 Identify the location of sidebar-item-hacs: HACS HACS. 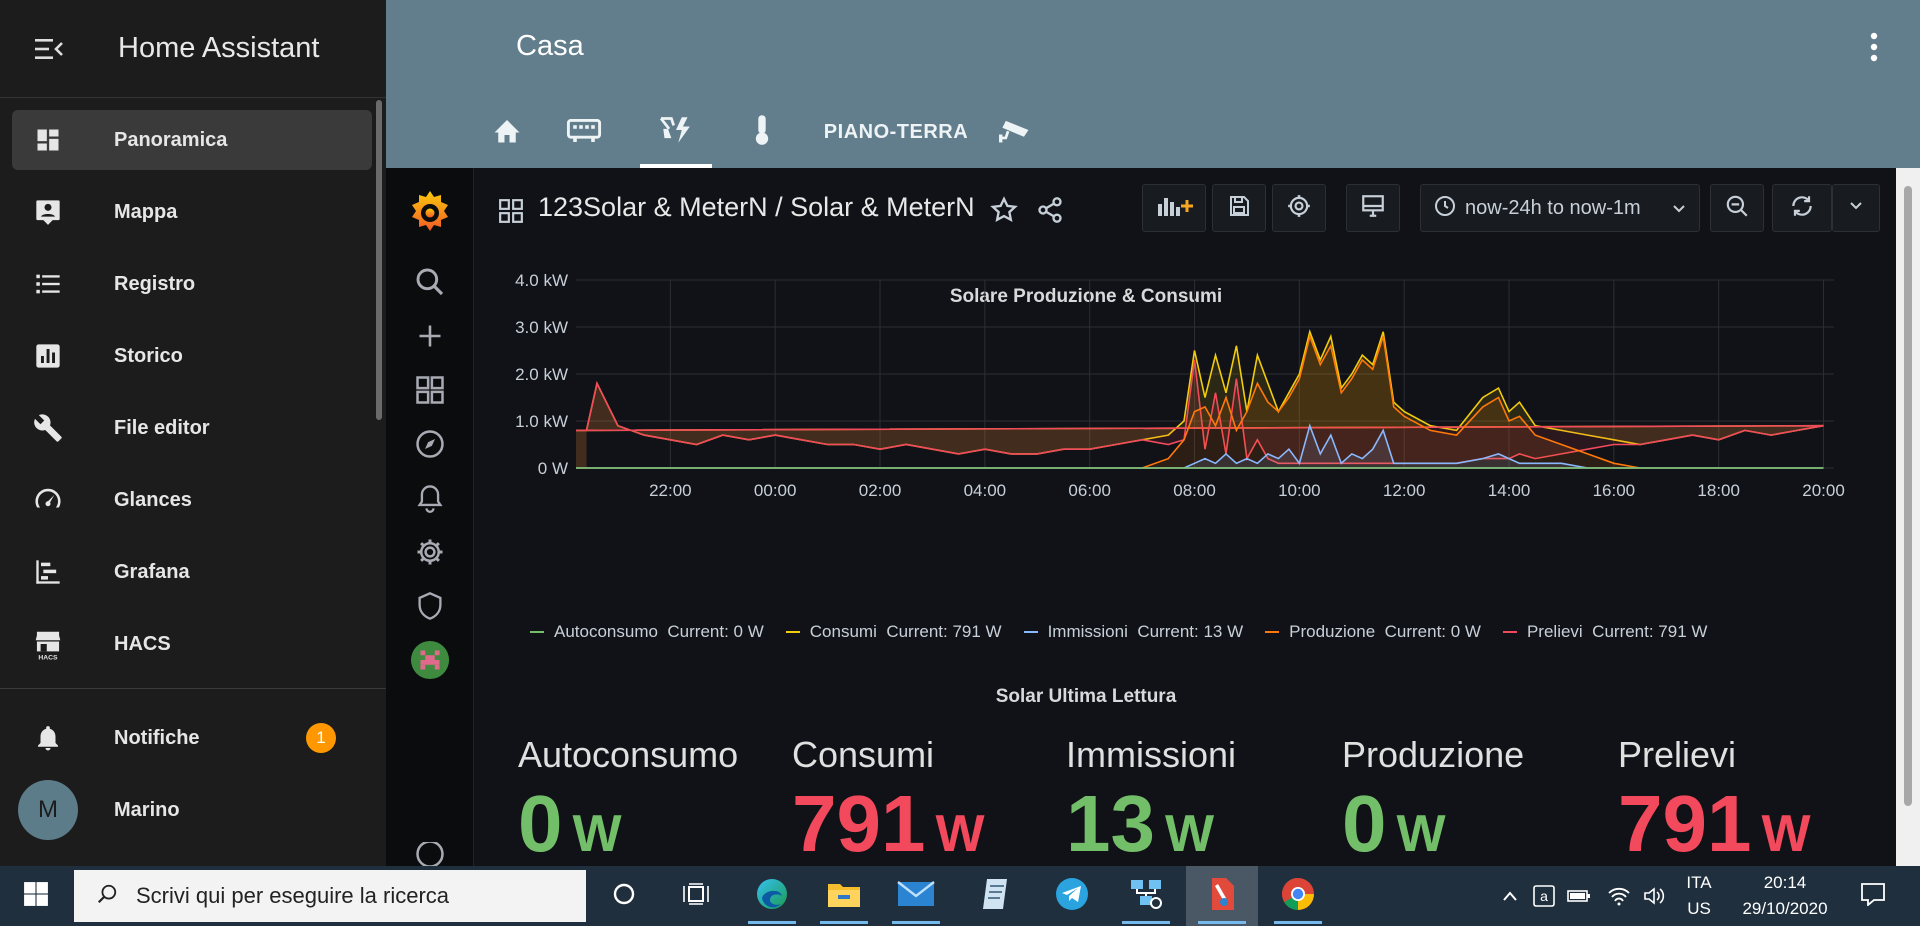
(192, 644).